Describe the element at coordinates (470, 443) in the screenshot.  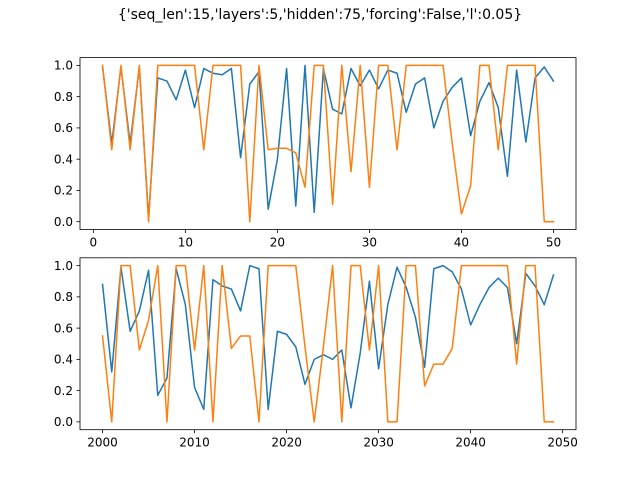
I see `x-tick-label: 2040` at that location.